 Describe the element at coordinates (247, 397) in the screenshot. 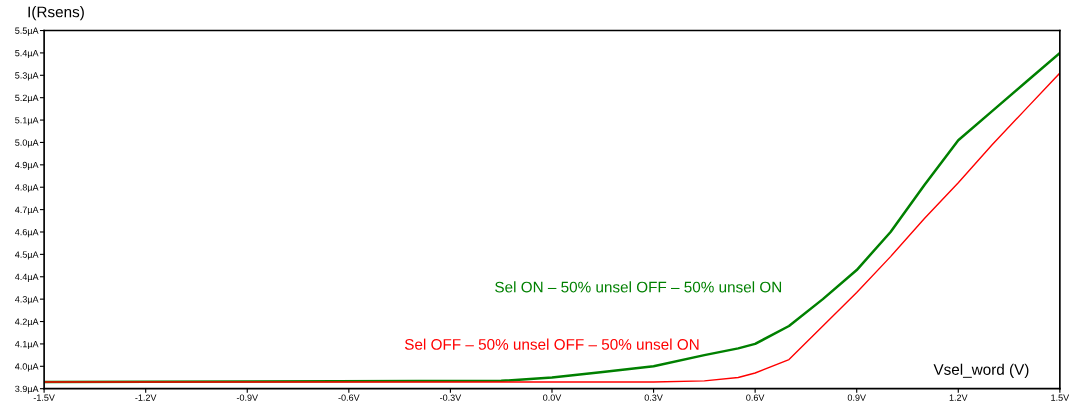

I see `x-tick-label: -0.9V` at that location.